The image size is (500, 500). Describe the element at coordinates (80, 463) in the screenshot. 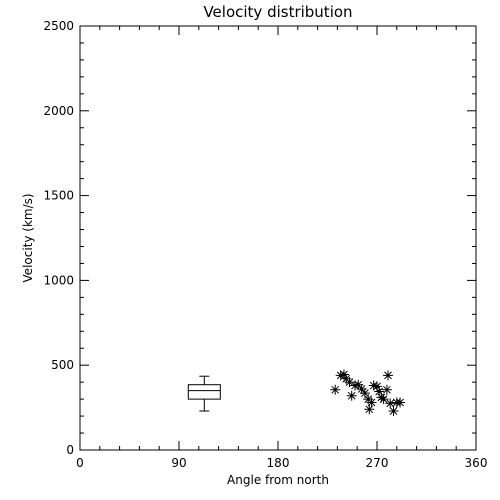

I see `x-tick-label: 0` at that location.